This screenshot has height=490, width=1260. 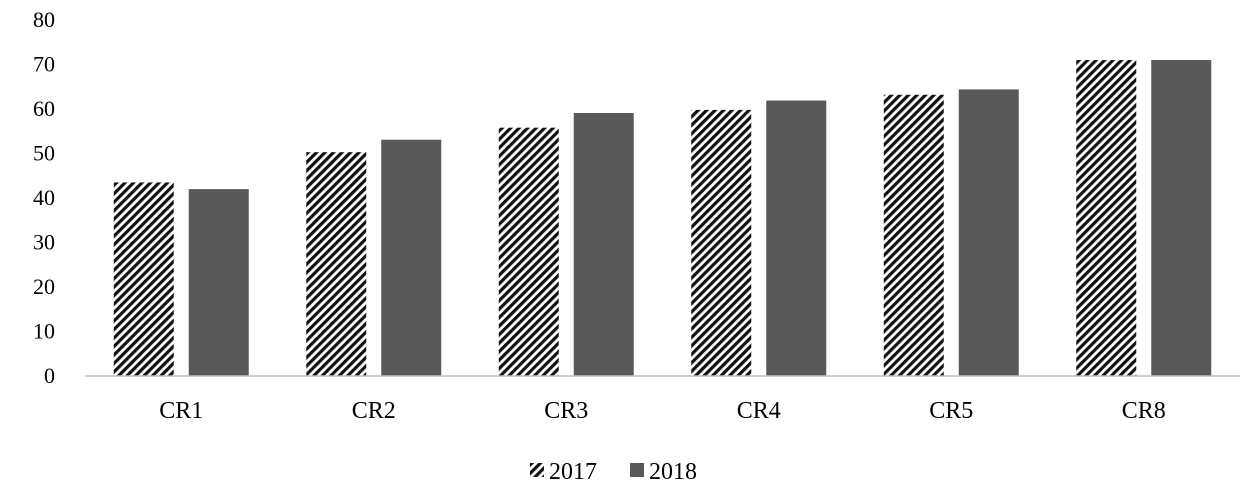 I want to click on x-tick-label: CR1, so click(x=181, y=411).